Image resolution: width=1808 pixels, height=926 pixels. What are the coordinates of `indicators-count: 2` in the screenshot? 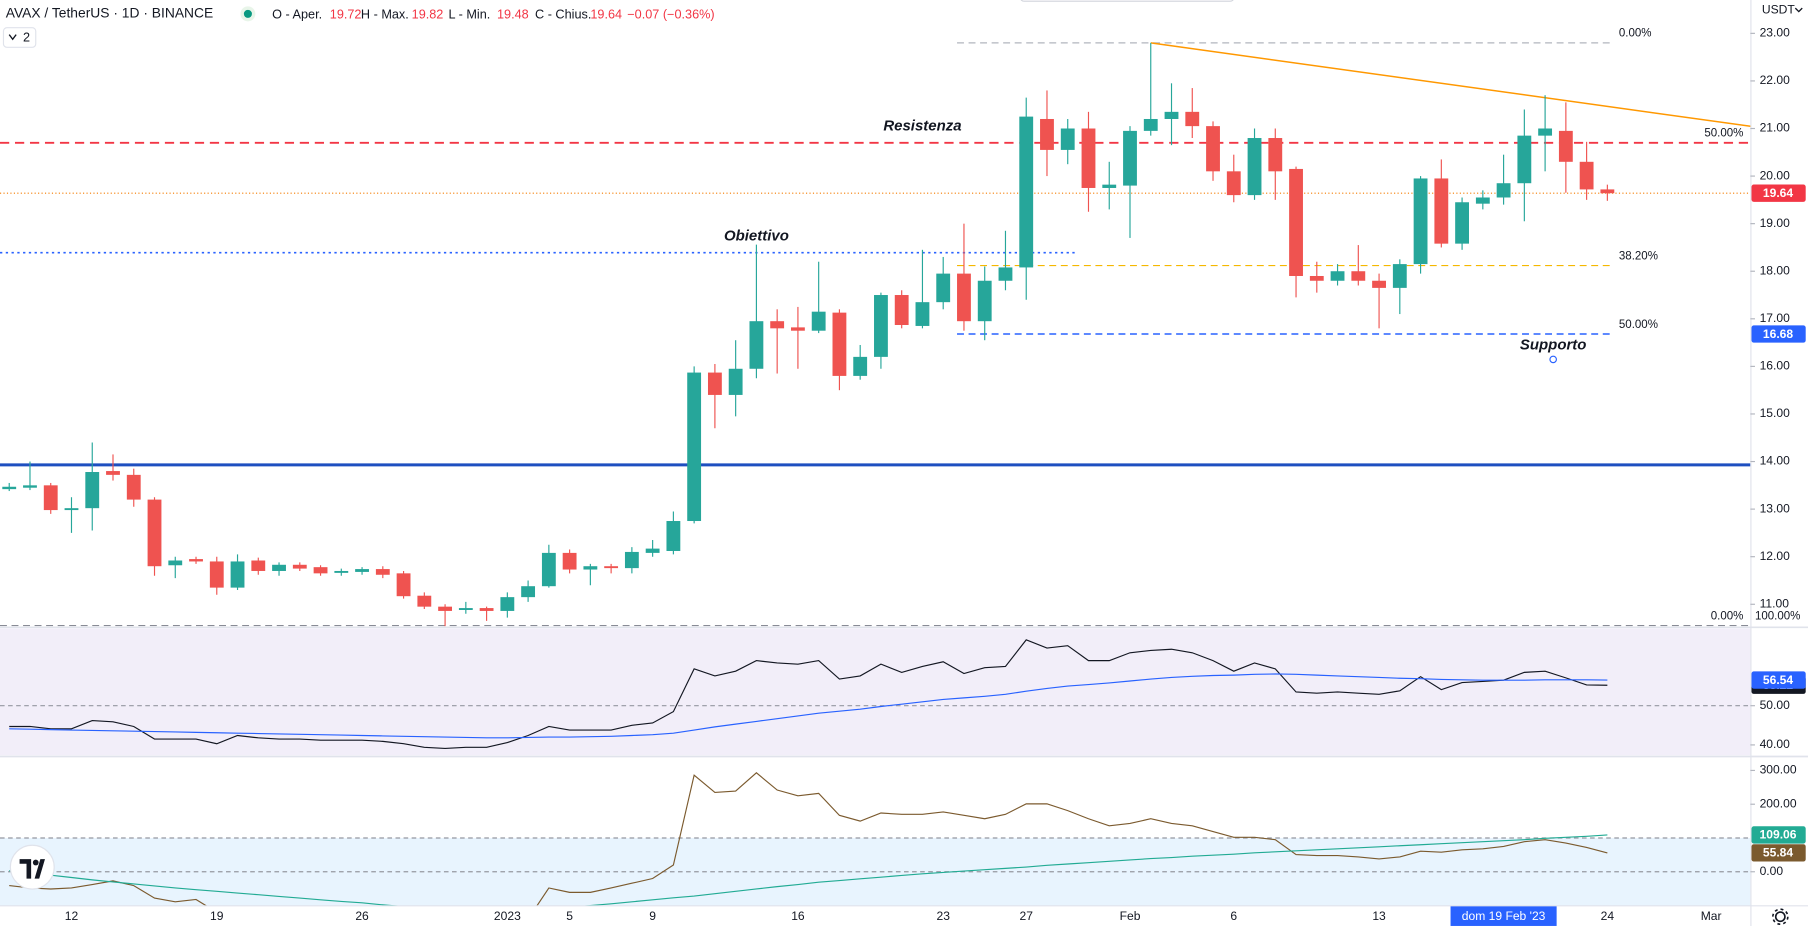 It's located at (26, 37).